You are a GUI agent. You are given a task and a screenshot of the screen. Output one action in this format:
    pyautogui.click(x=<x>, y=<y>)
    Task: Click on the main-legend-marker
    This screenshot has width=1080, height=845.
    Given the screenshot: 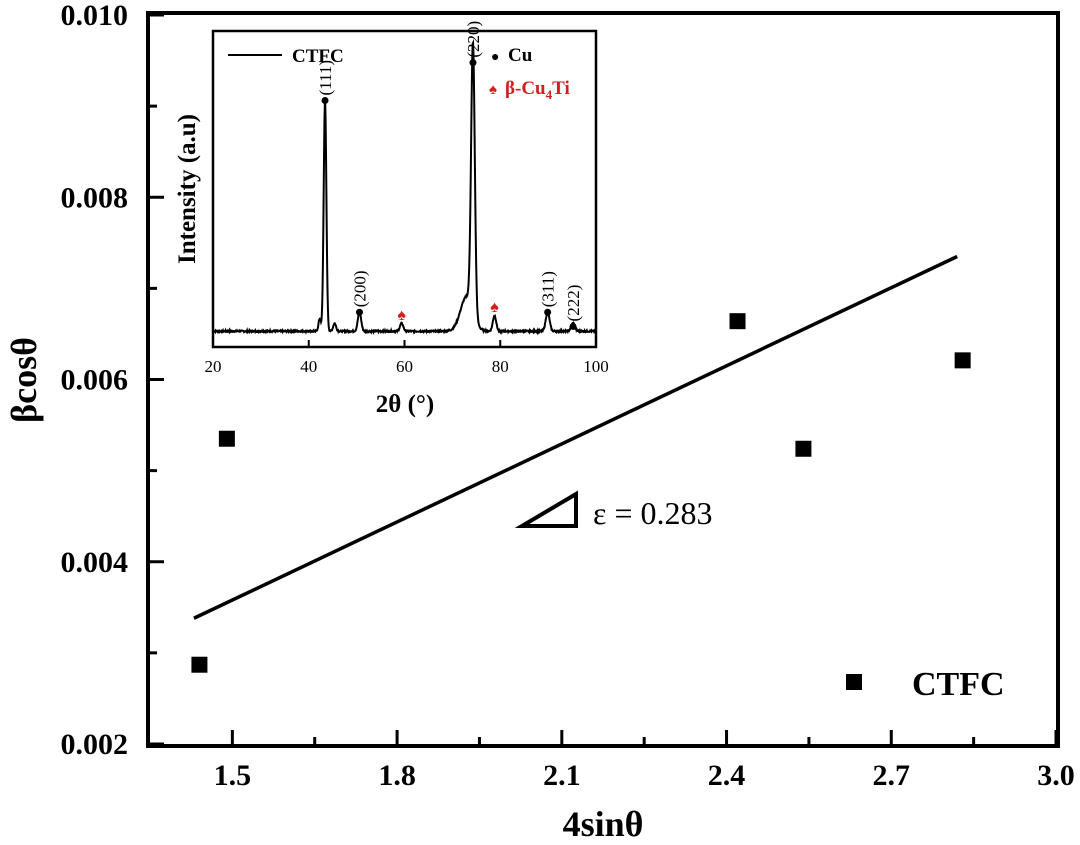 What is the action you would take?
    pyautogui.click(x=854, y=682)
    